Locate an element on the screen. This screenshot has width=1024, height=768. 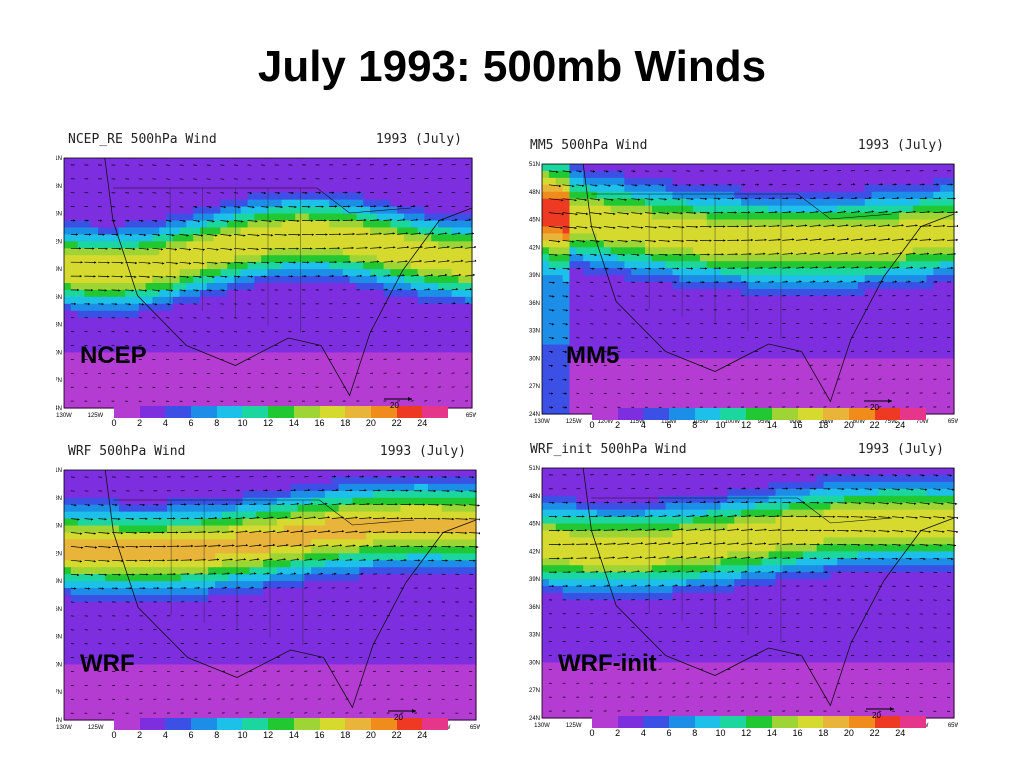
x-axis-label: 130W is located at coordinates (64, 728).